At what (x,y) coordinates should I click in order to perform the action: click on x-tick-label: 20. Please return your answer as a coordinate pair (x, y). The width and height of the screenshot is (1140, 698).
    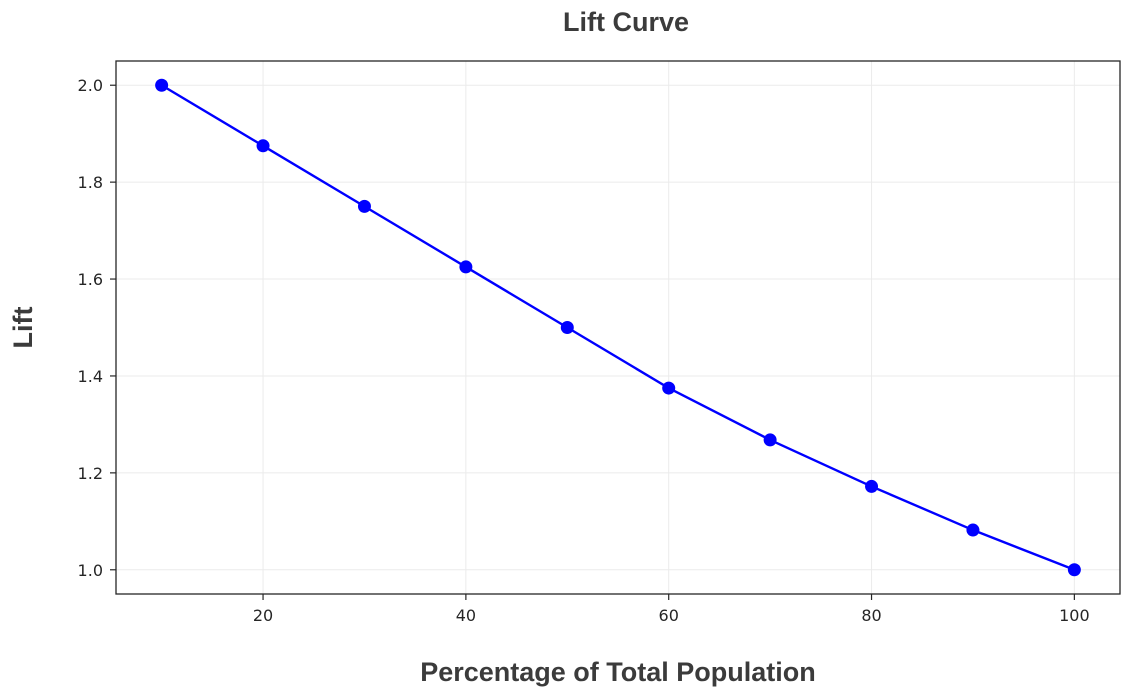
    Looking at the image, I should click on (263, 615).